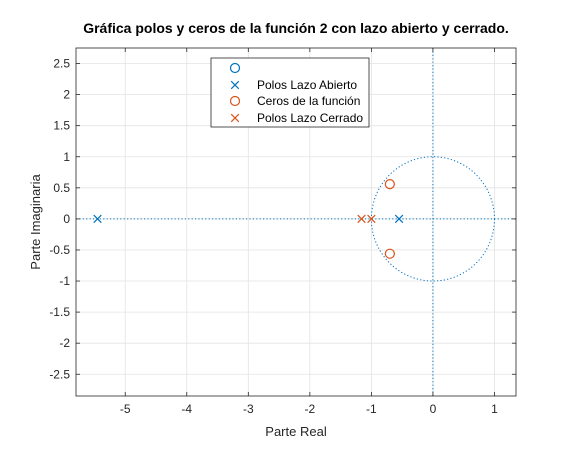  I want to click on y-tick-label-2: -1.5, so click(59, 312).